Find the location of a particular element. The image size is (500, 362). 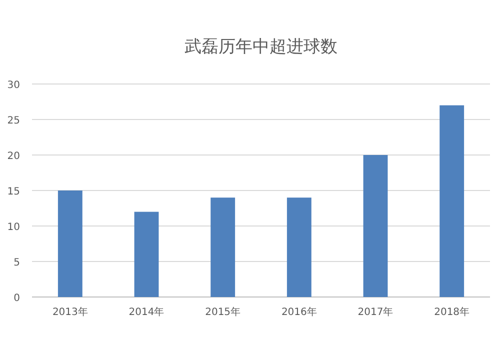

x-tick-label: 2017年 is located at coordinates (376, 312).